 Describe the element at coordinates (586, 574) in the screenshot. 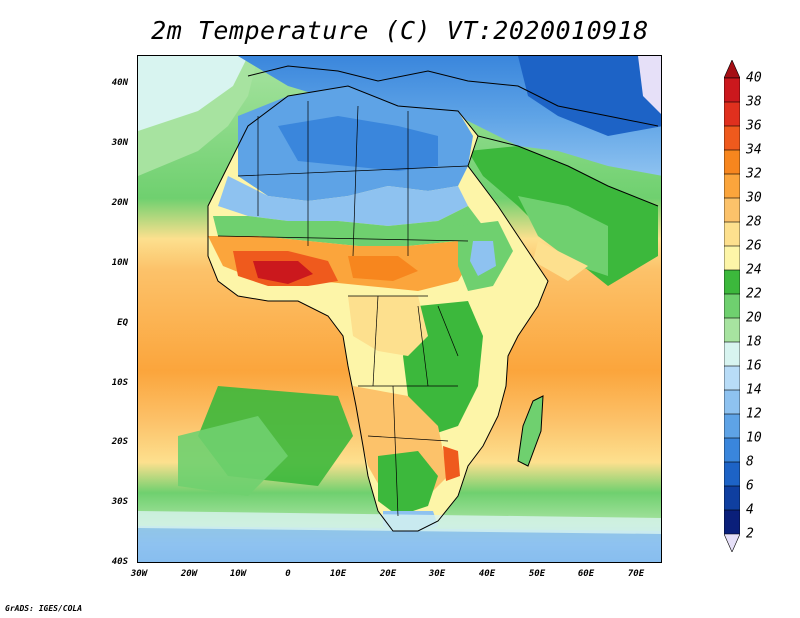

I see `lon-tick-60e: 60E` at that location.